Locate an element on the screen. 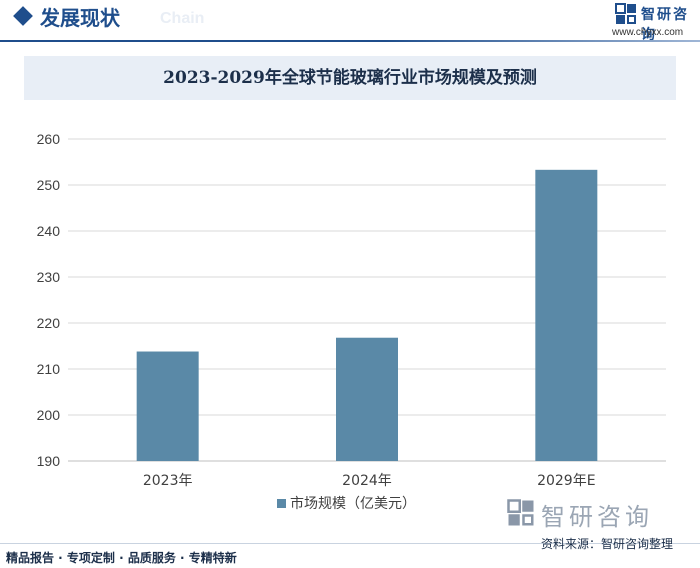 The height and width of the screenshot is (568, 700). x-tick-label: 2023年 is located at coordinates (168, 481).